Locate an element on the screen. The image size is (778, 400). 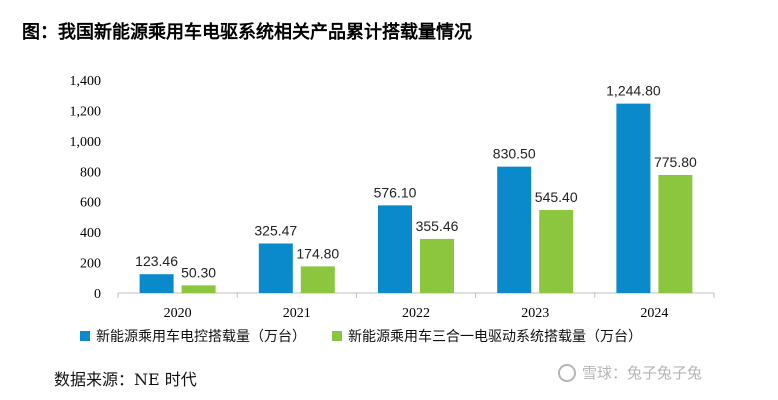
y-tick-label: 1,200 is located at coordinates (86, 111).